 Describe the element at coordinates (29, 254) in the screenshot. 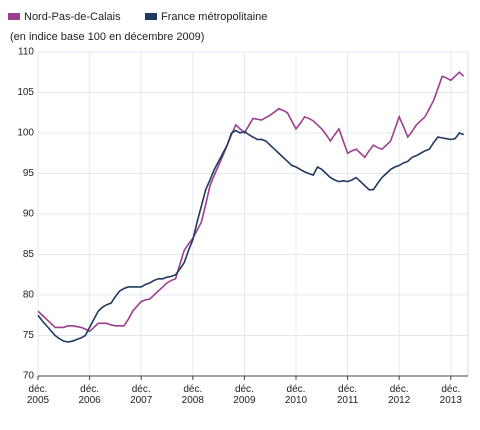

I see `y-tick-label: 85` at that location.